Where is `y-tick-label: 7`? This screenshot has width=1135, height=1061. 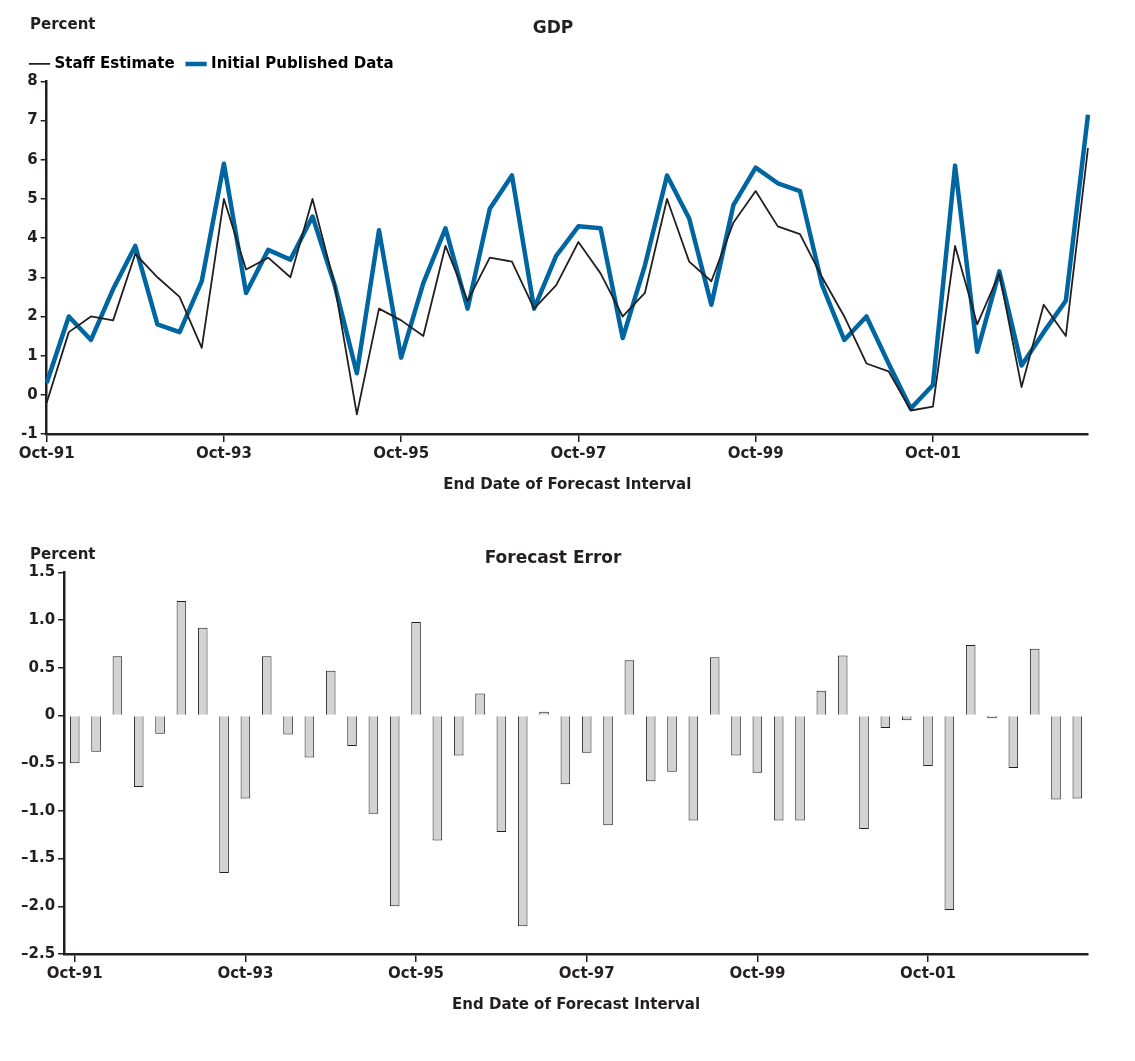 y-tick-label: 7 is located at coordinates (32, 119).